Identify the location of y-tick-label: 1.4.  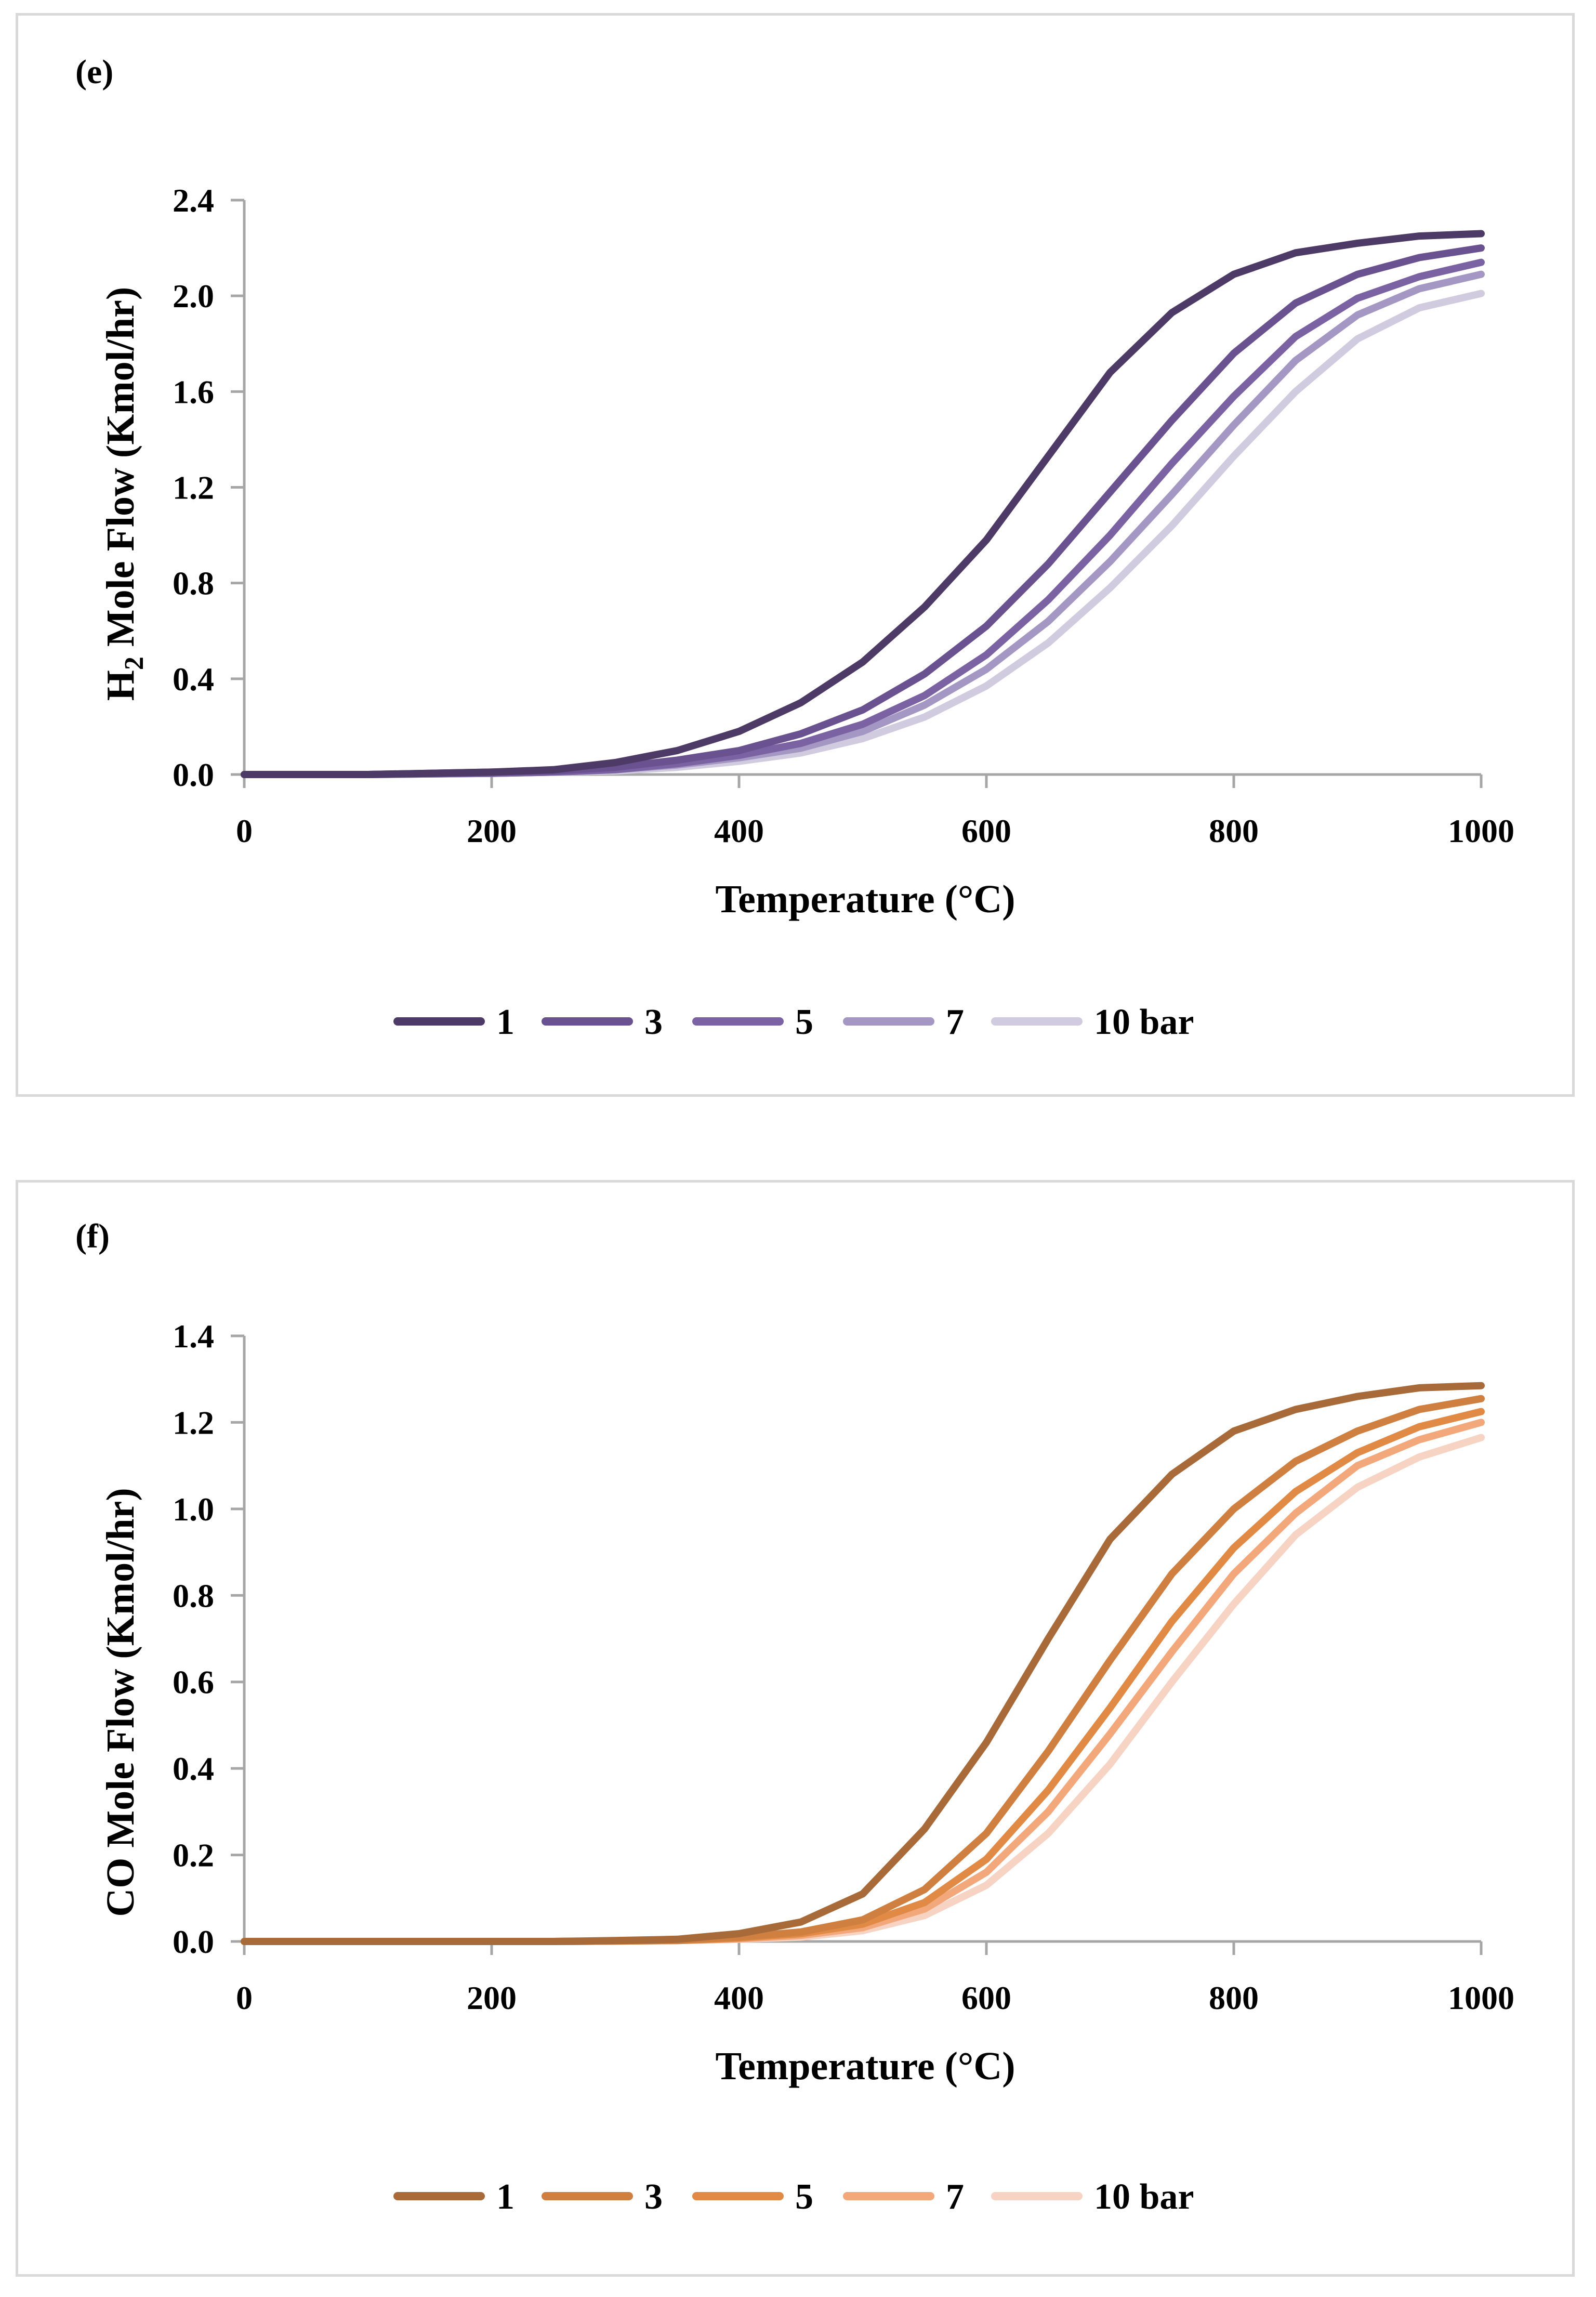
(193, 1336).